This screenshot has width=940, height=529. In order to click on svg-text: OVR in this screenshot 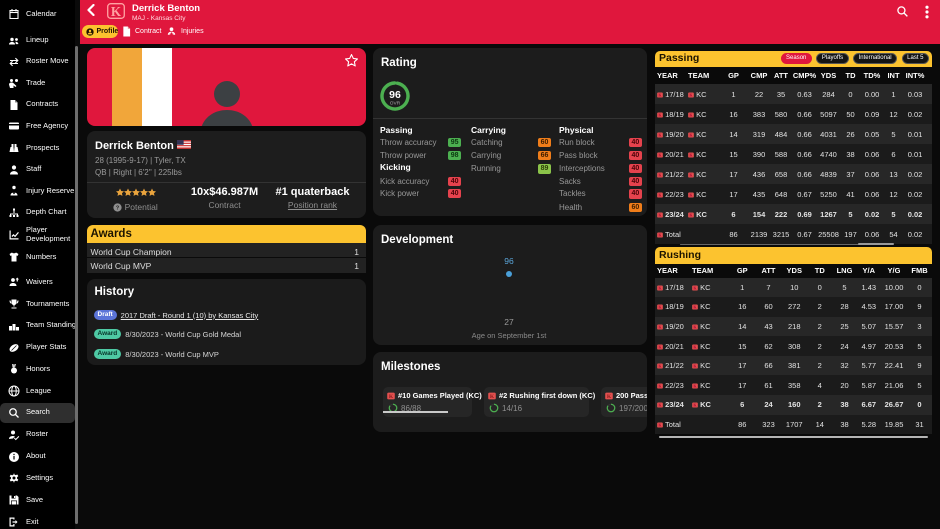, I will do `click(394, 103)`.